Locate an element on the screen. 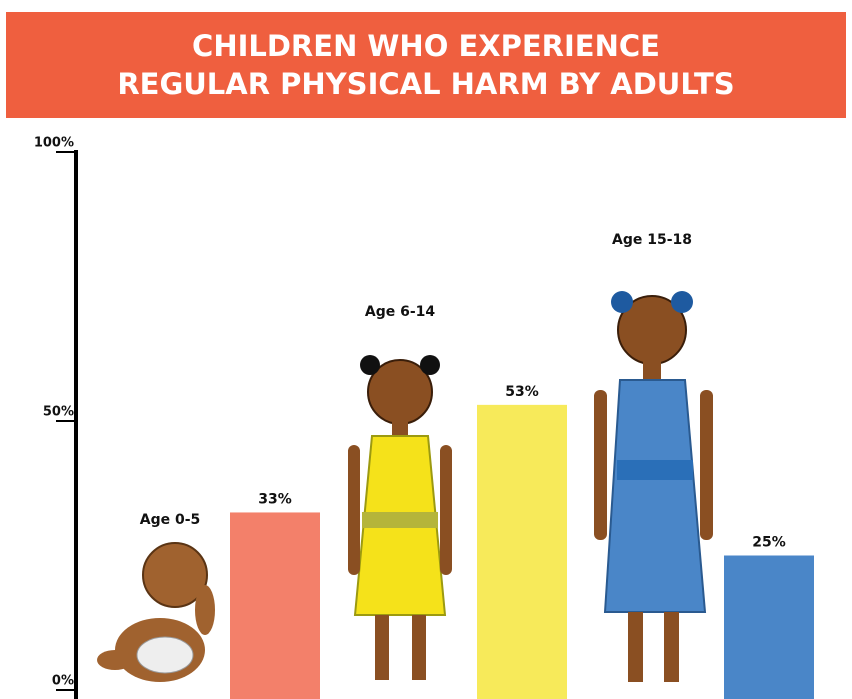 Image resolution: width=852 pixels, height=699 pixels. teen-illustration is located at coordinates (653, 486).